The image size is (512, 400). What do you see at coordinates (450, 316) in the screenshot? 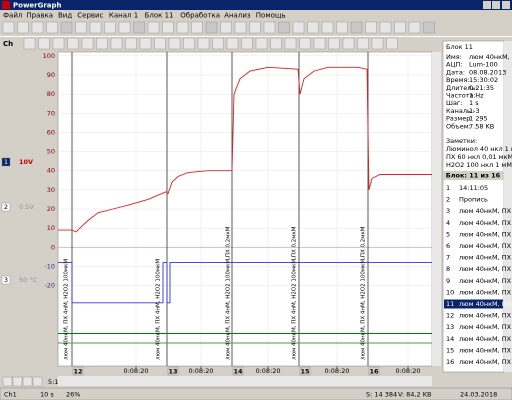
I see `list-item-number: 12` at bounding box center [450, 316].